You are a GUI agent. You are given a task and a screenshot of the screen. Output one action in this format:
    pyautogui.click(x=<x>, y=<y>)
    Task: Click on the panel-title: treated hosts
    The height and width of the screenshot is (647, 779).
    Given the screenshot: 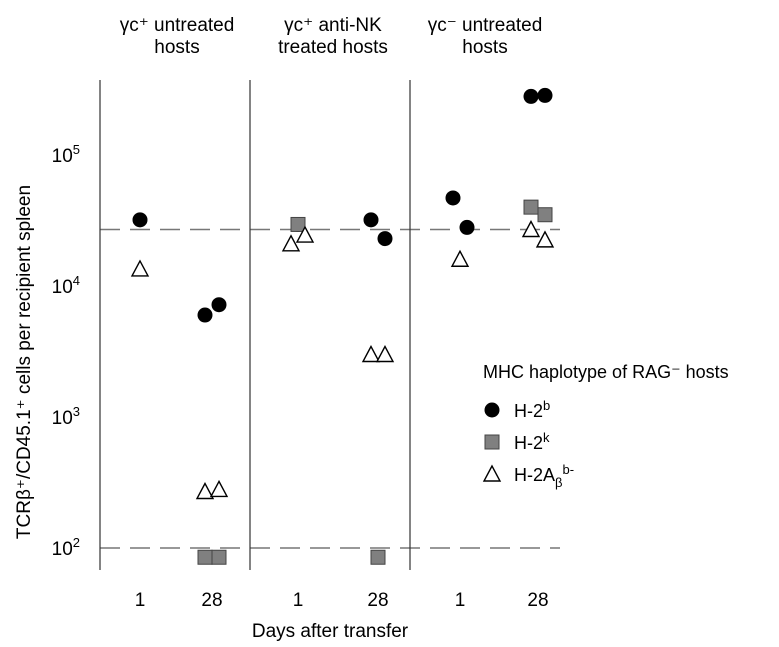 What is the action you would take?
    pyautogui.click(x=333, y=47)
    